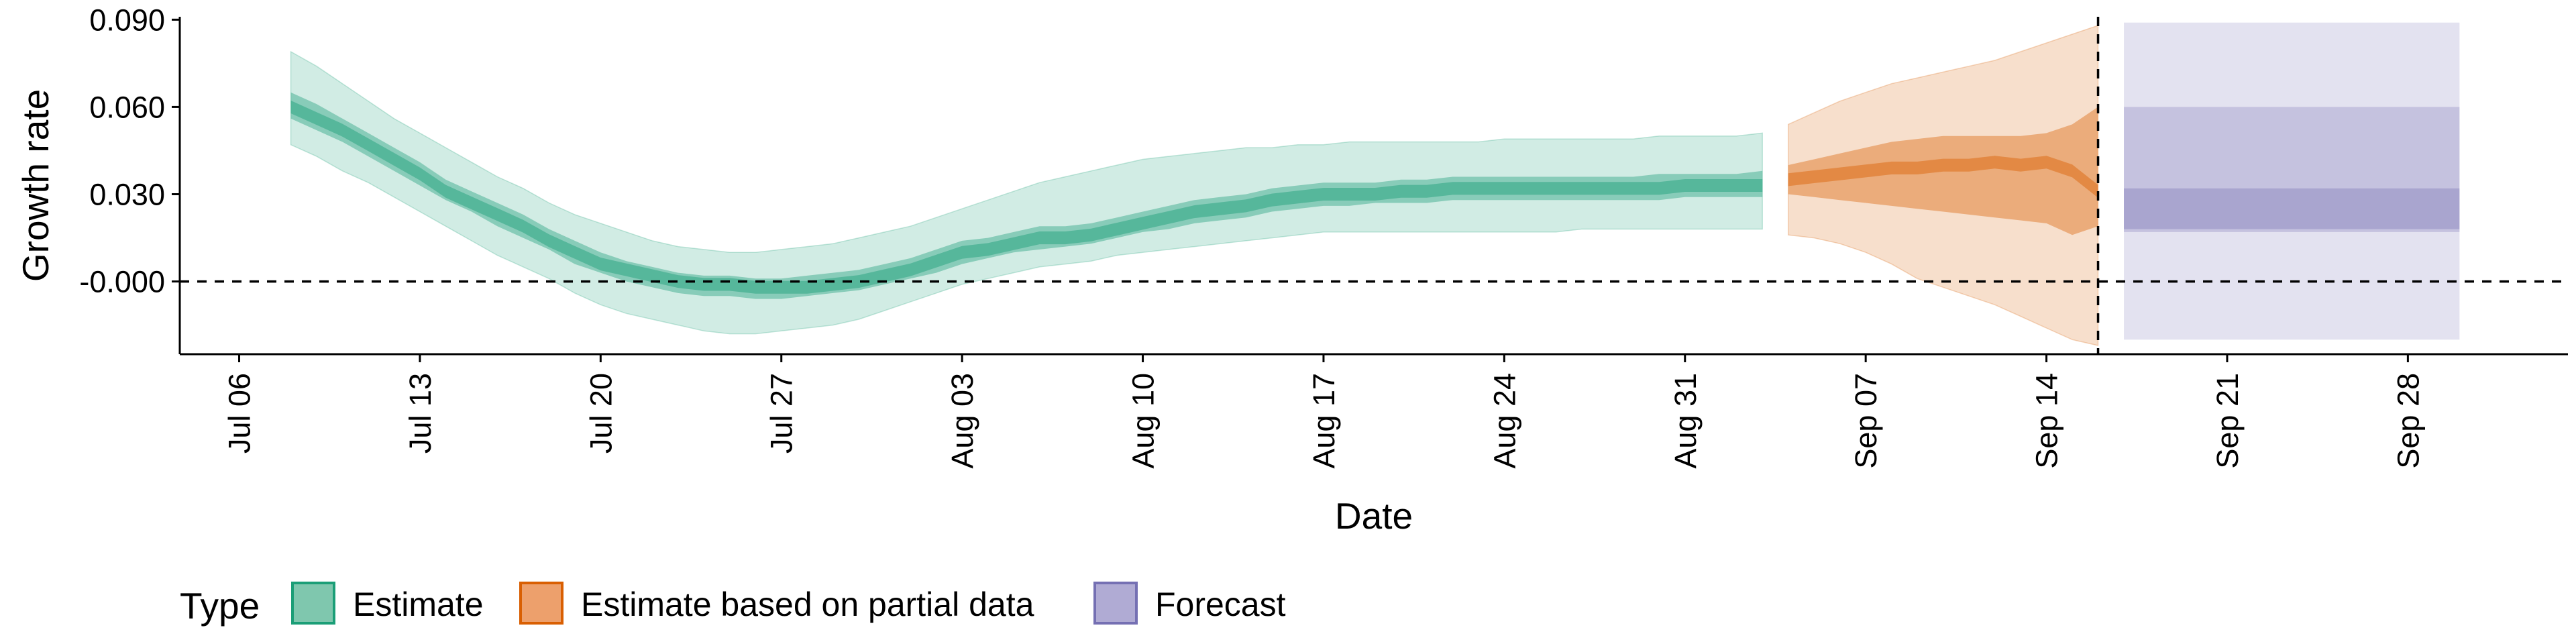 Image resolution: width=2576 pixels, height=644 pixels. I want to click on legend-label: Estimate, so click(418, 604).